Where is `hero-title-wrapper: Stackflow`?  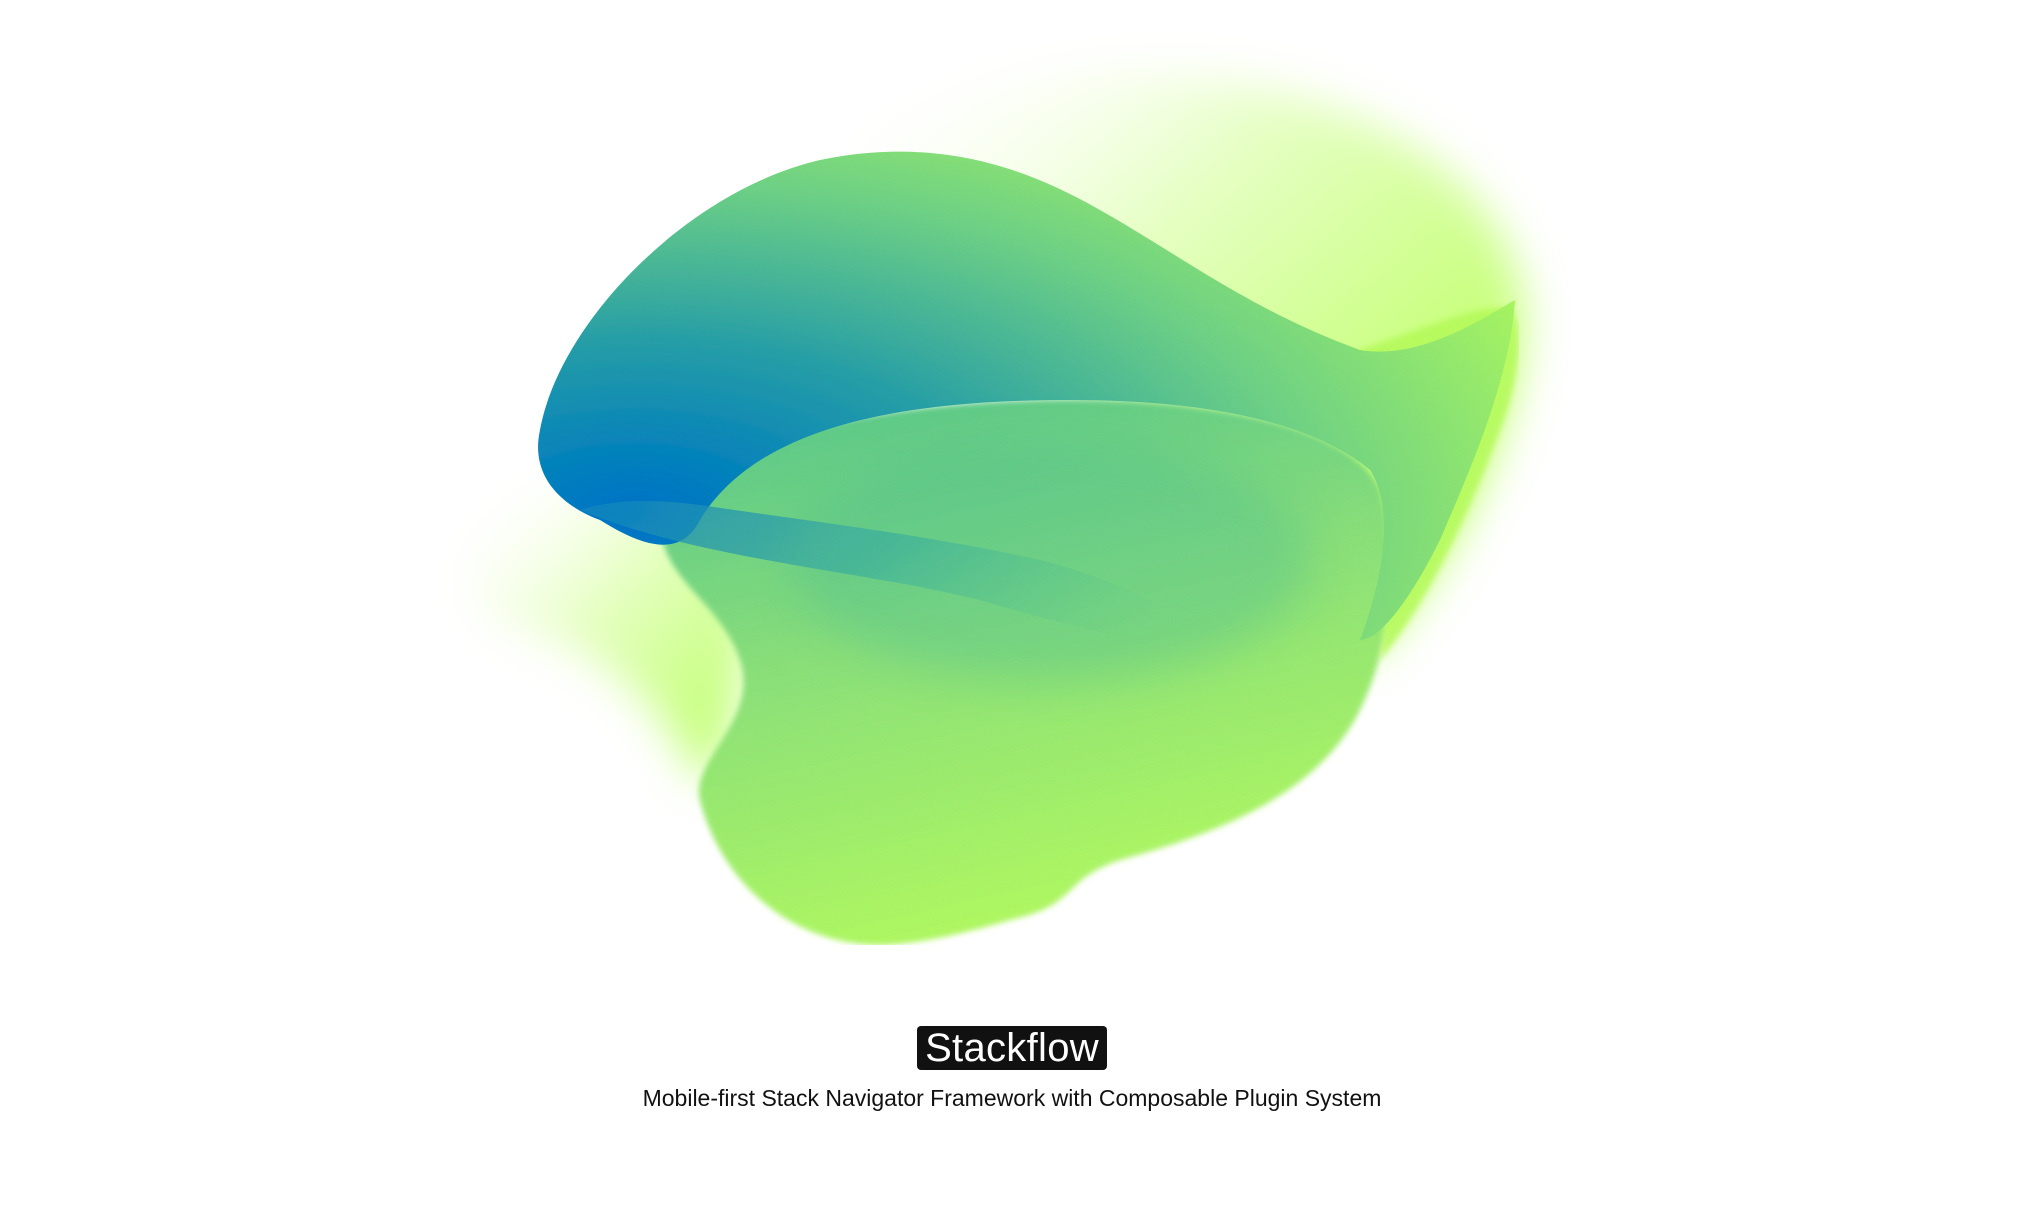
hero-title-wrapper: Stackflow is located at coordinates (1012, 1048).